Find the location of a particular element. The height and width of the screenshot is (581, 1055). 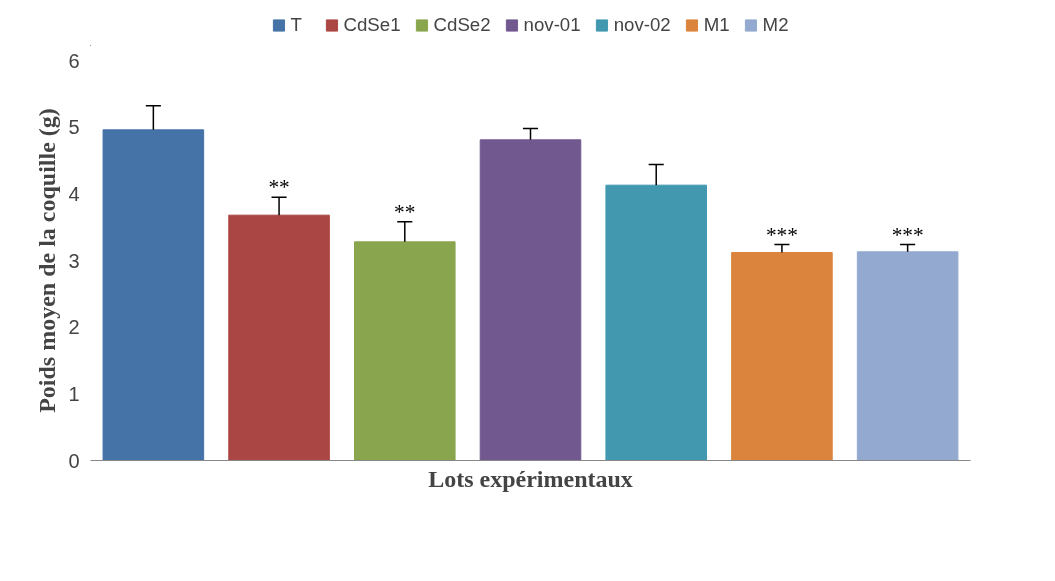

y-axis-title: Poids moyen de la coquille (g) is located at coordinates (47, 260).